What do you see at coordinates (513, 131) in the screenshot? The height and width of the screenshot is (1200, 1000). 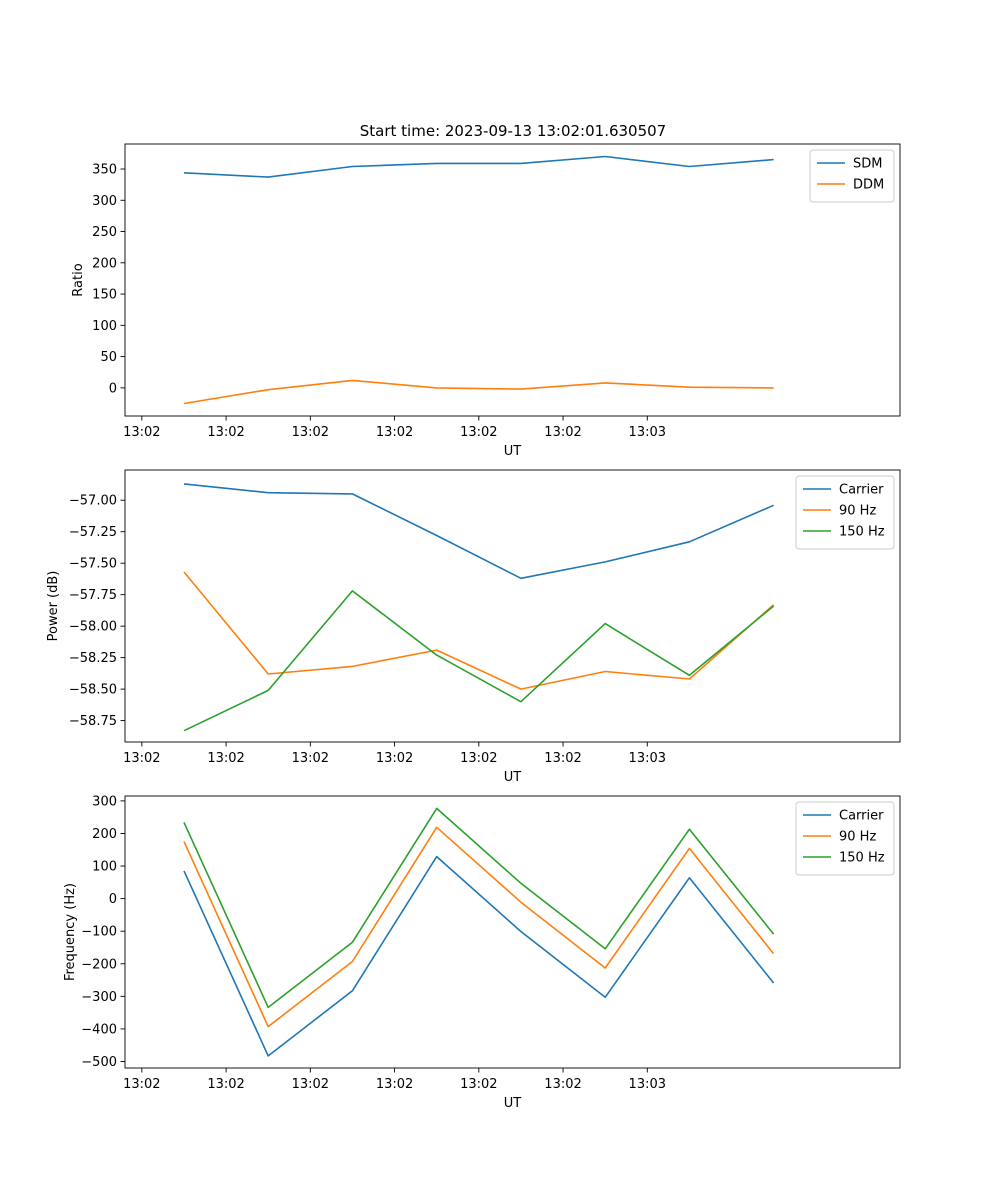 I see `figure-title: Start time: 2023-09-13 13:02:01.630507` at bounding box center [513, 131].